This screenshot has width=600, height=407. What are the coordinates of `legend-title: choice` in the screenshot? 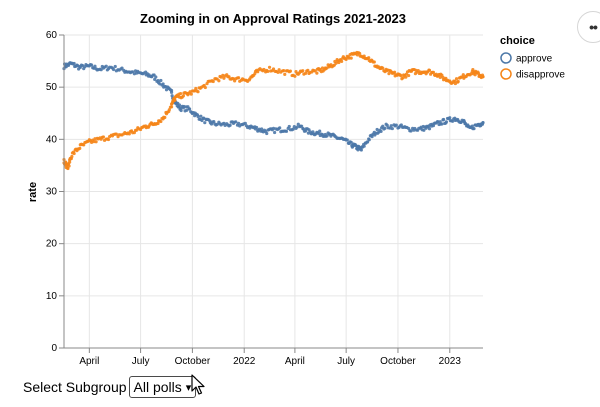 It's located at (517, 41).